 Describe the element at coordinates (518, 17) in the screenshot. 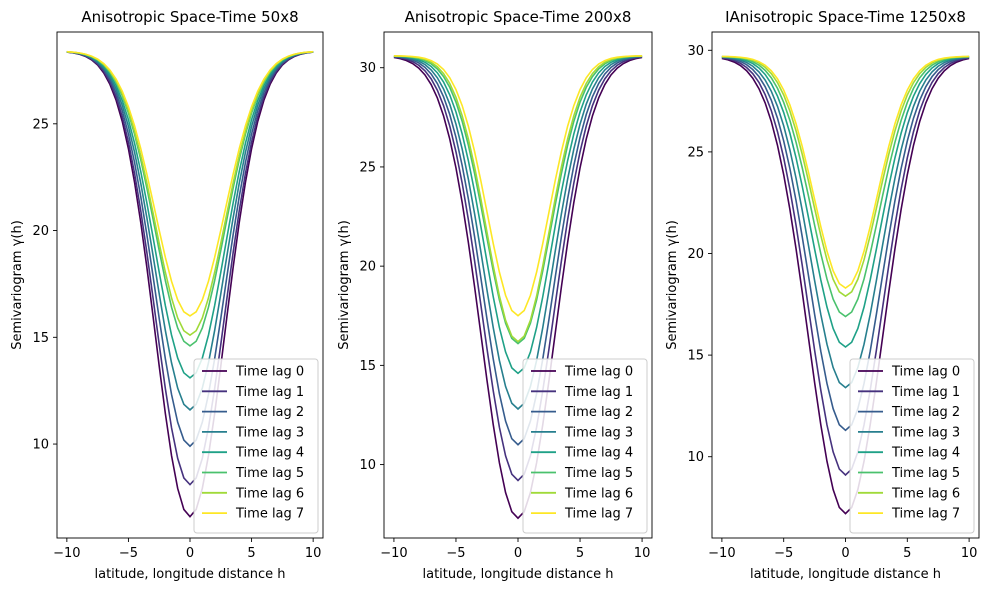

I see `subplot-title: Anisotropic Space-Time 200x8` at that location.